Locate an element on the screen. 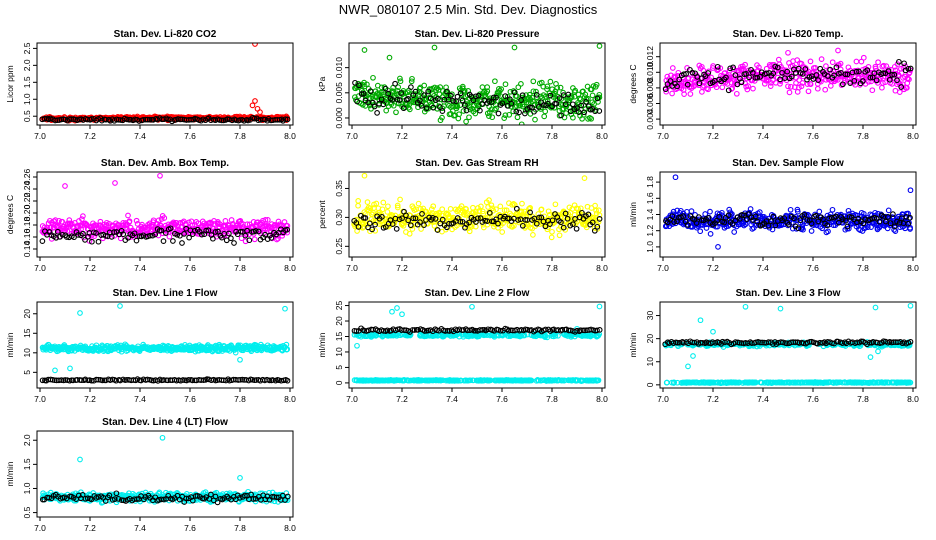 The height and width of the screenshot is (540, 936). x-tick-label: 7.6 is located at coordinates (502, 136).